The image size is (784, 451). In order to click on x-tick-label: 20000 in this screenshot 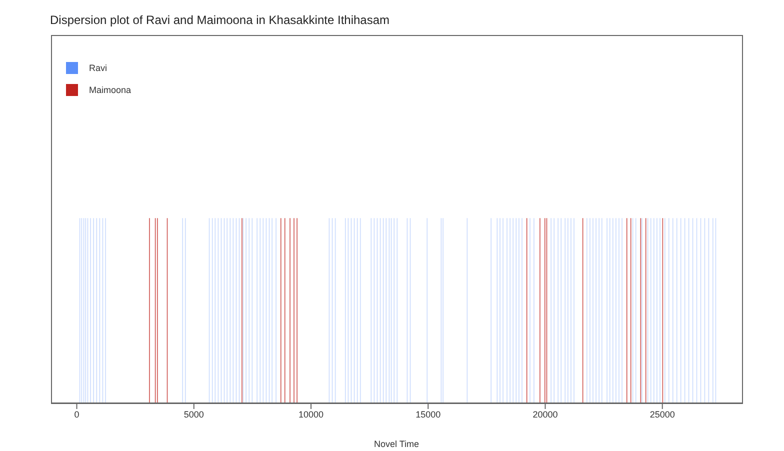, I will do `click(545, 414)`.